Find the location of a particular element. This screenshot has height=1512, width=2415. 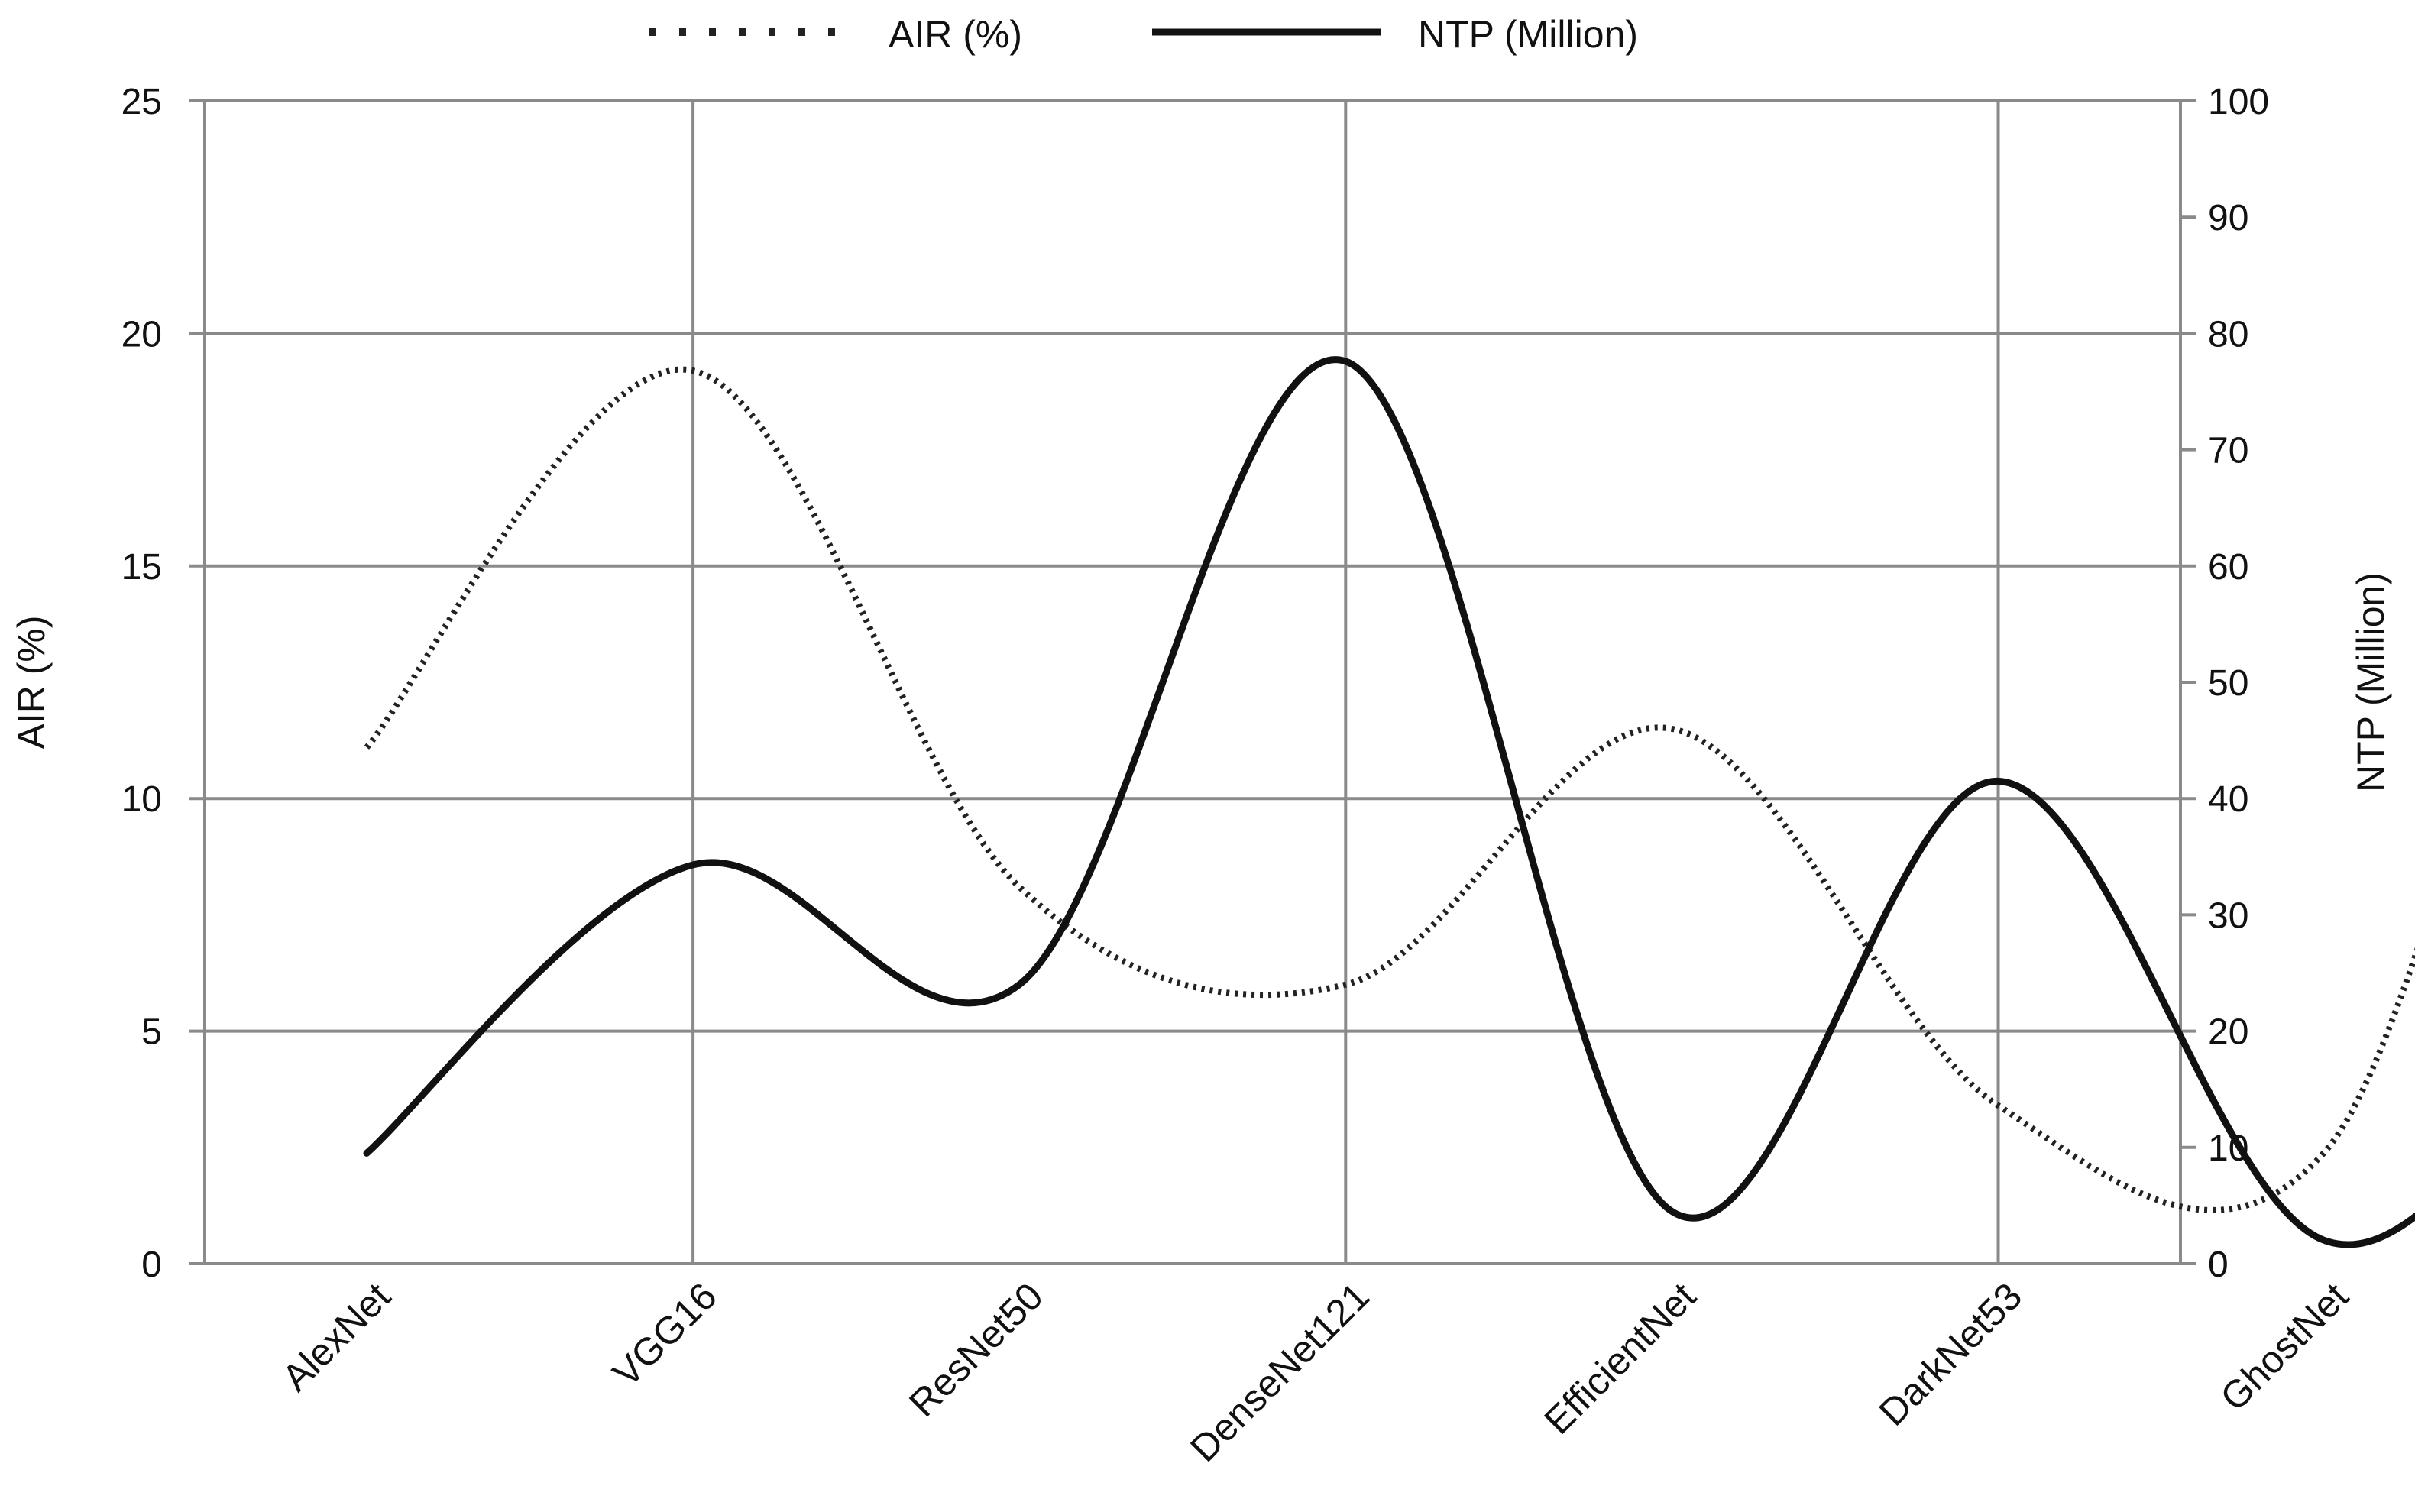

right-tick-label: 40 is located at coordinates (2228, 799).